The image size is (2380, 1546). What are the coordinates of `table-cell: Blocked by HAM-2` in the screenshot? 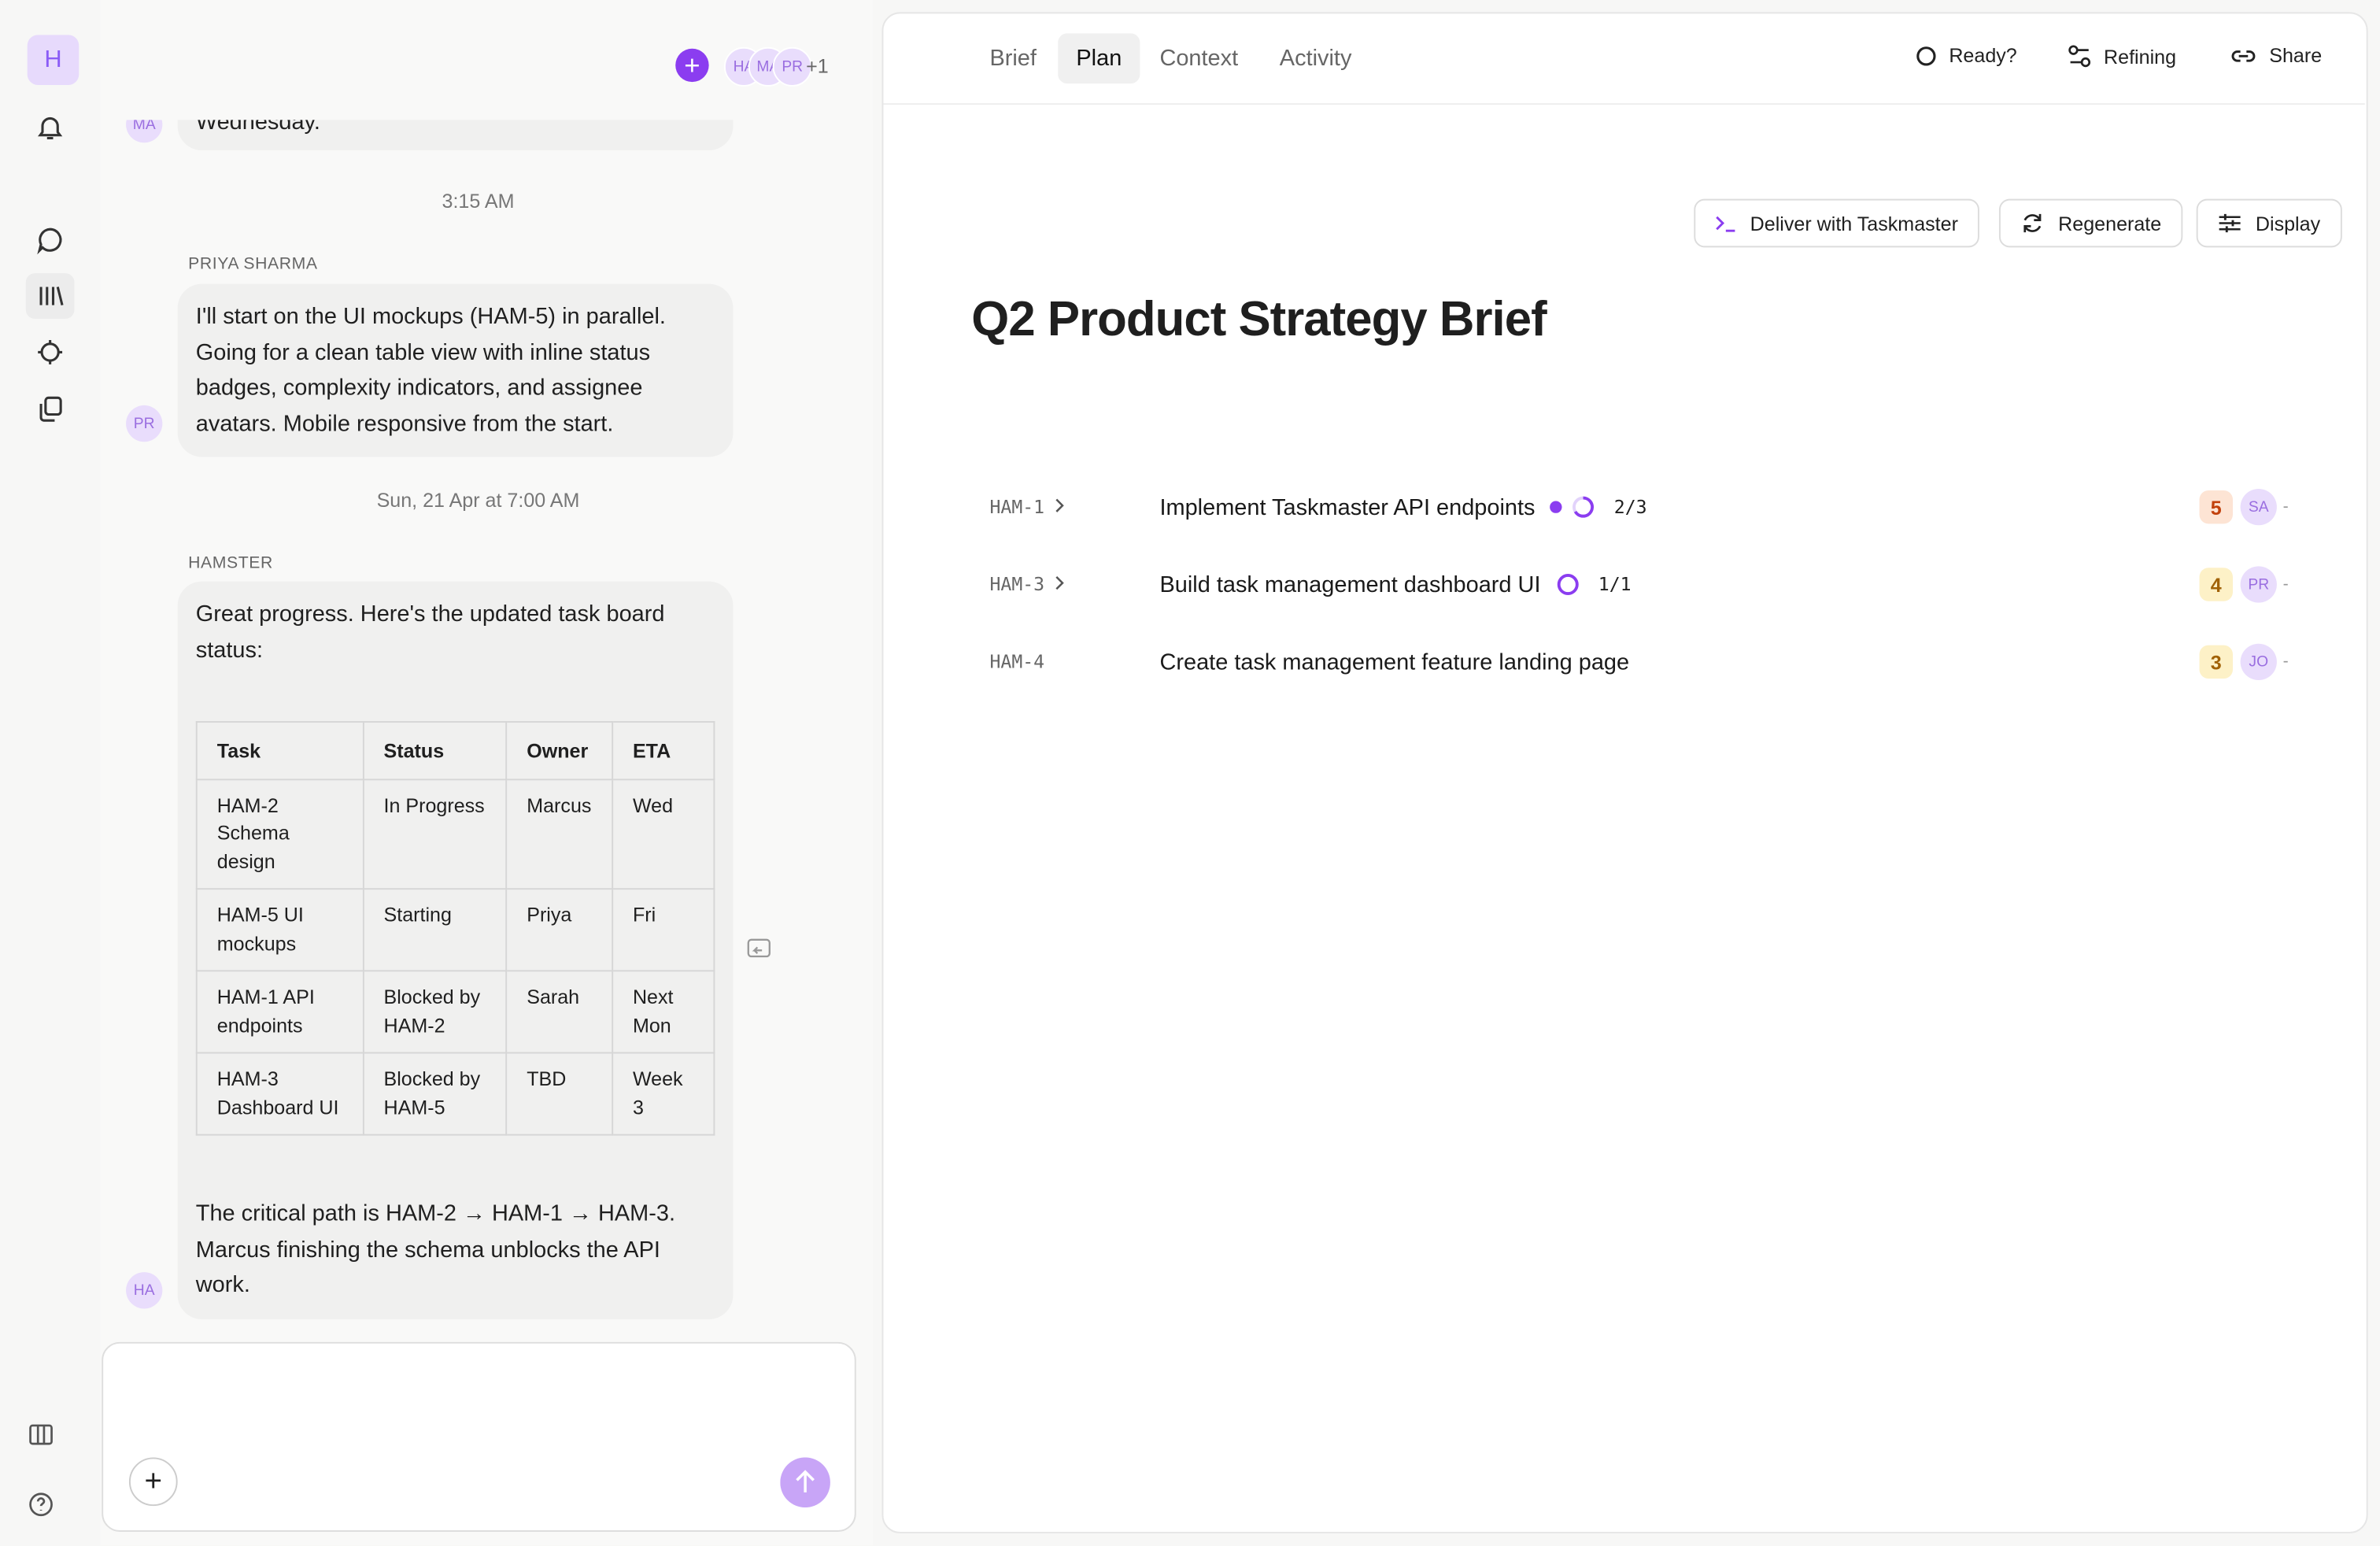 It's located at (435, 1012).